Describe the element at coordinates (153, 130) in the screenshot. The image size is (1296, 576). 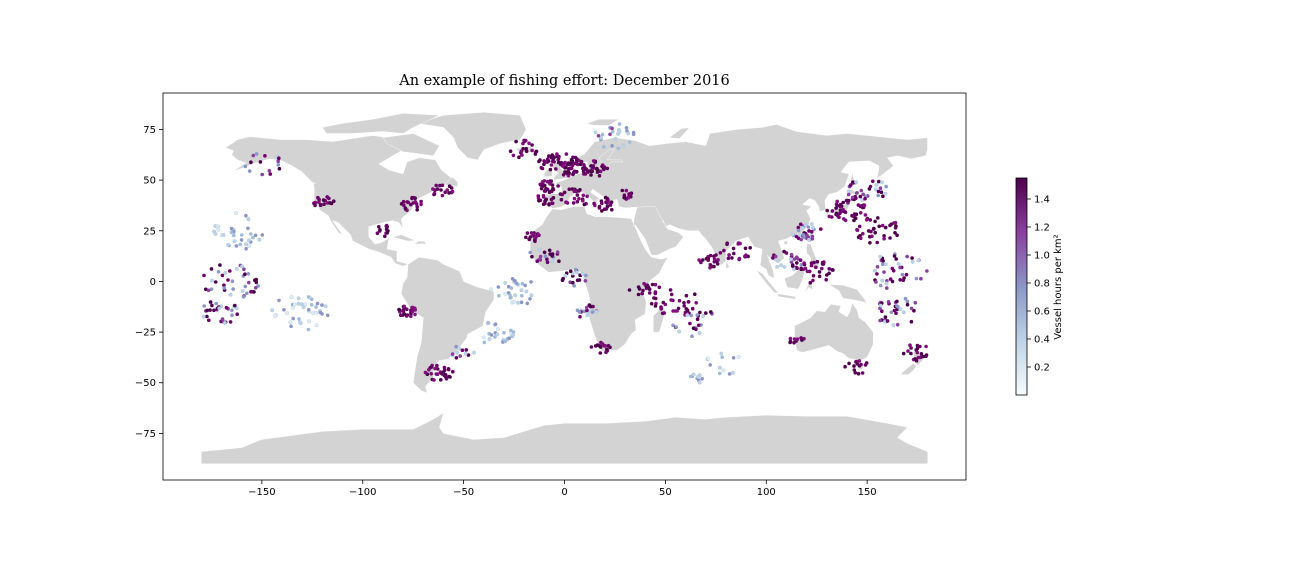
I see `y-tick: 75` at that location.